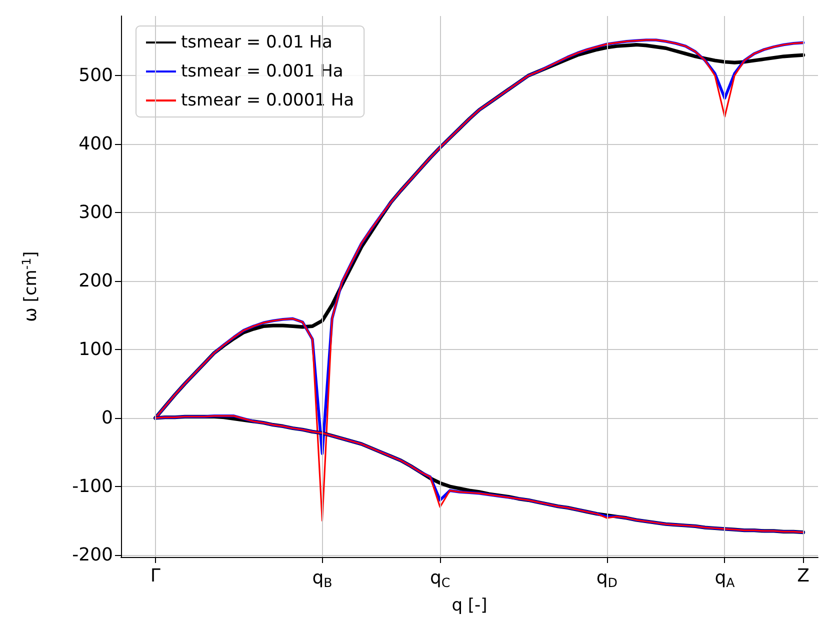 The width and height of the screenshot is (840, 627). I want to click on y-tick-label: -100, so click(92, 486).